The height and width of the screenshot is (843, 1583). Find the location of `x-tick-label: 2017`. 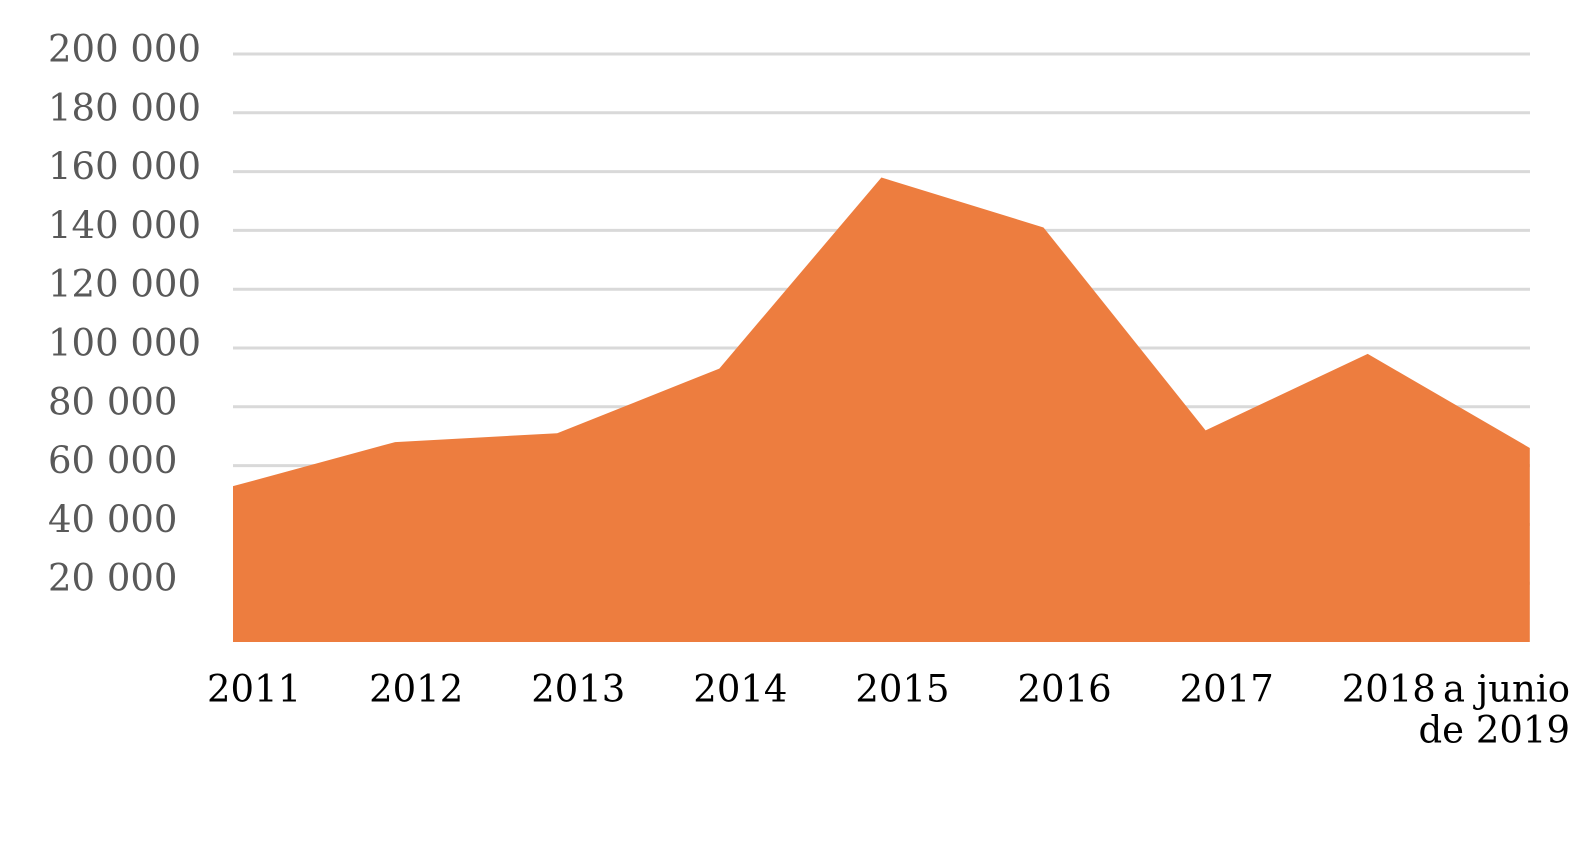

x-tick-label: 2017 is located at coordinates (1227, 689).